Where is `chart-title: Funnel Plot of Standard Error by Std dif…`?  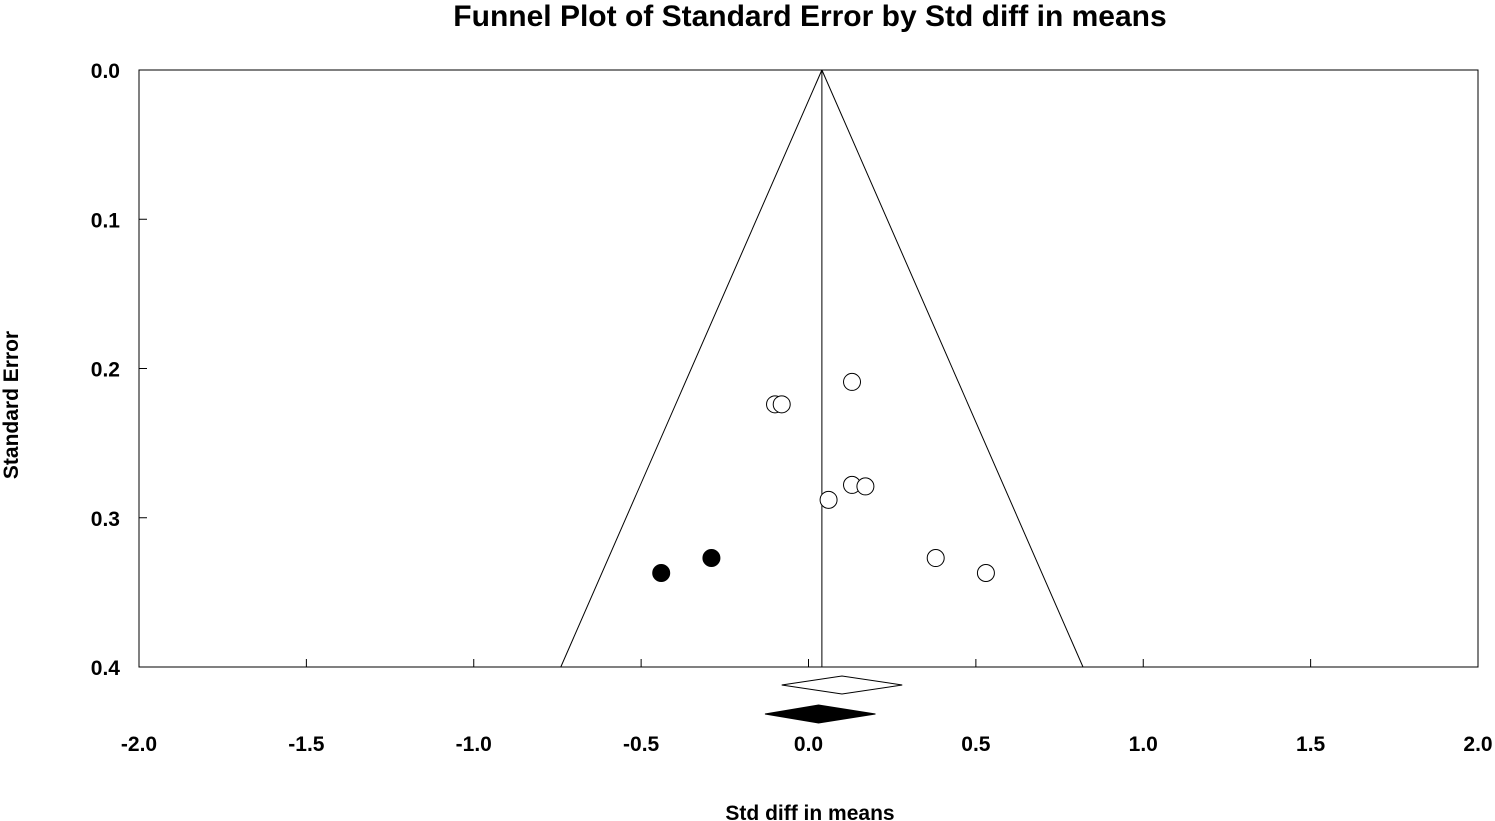 chart-title: Funnel Plot of Standard Error by Std dif… is located at coordinates (809, 16).